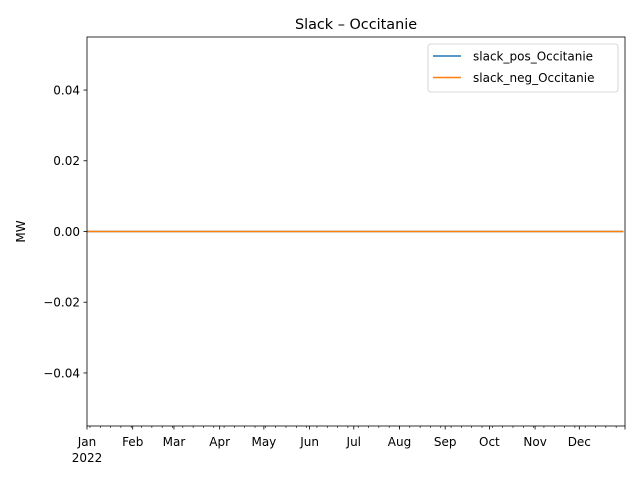  I want to click on x-tick-label: Oct, so click(489, 442).